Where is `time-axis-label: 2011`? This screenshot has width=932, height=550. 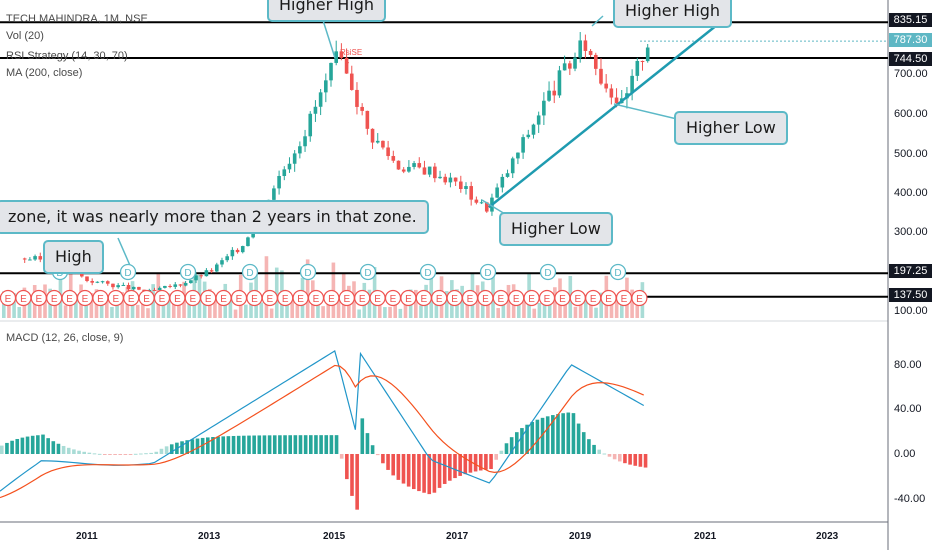 time-axis-label: 2011 is located at coordinates (87, 536).